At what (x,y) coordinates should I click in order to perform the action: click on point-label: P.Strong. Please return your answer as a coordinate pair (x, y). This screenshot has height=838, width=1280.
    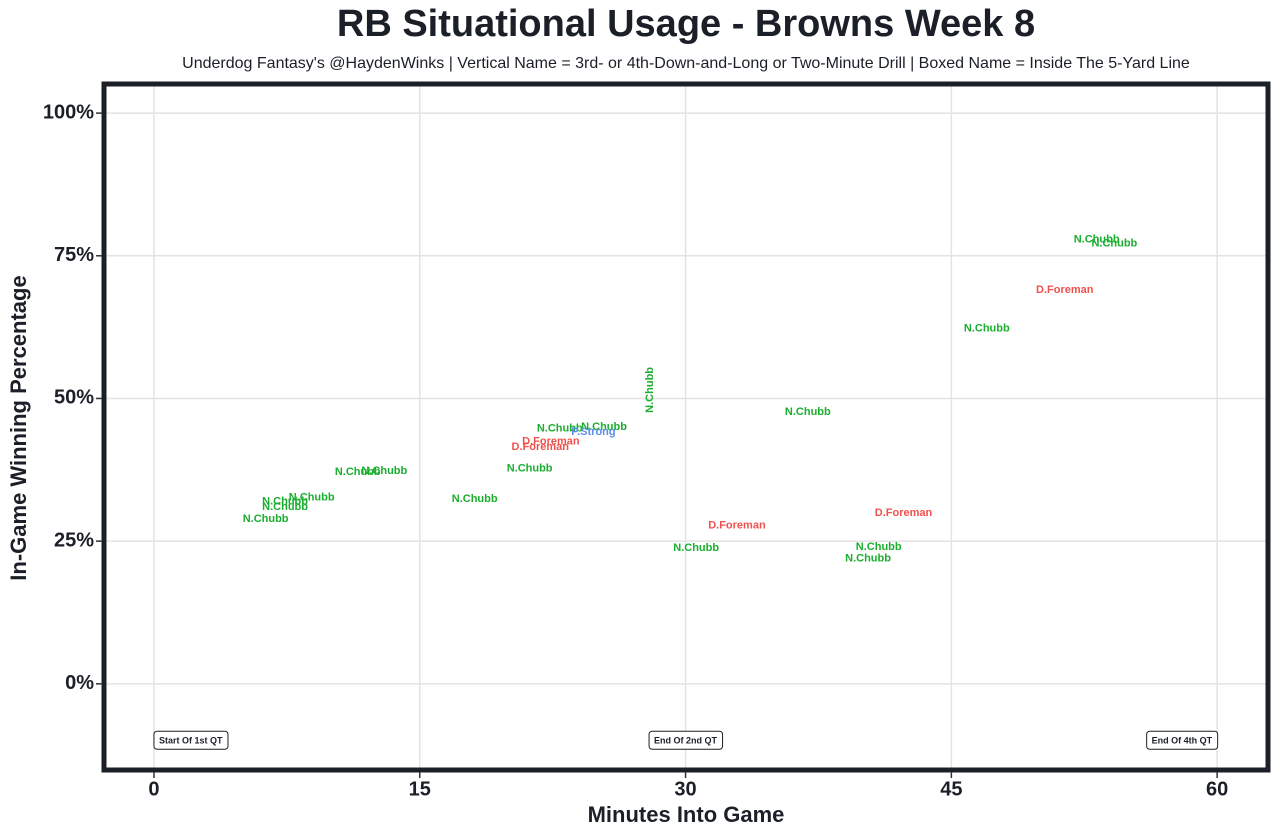
    Looking at the image, I should click on (593, 432).